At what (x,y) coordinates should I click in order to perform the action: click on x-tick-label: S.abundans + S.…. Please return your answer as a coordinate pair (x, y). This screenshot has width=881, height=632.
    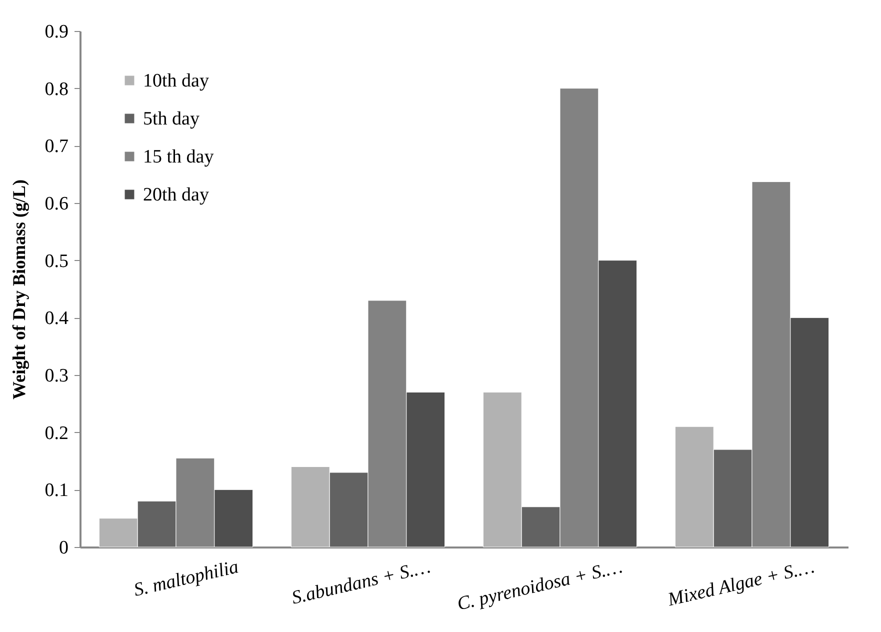
    Looking at the image, I should click on (361, 582).